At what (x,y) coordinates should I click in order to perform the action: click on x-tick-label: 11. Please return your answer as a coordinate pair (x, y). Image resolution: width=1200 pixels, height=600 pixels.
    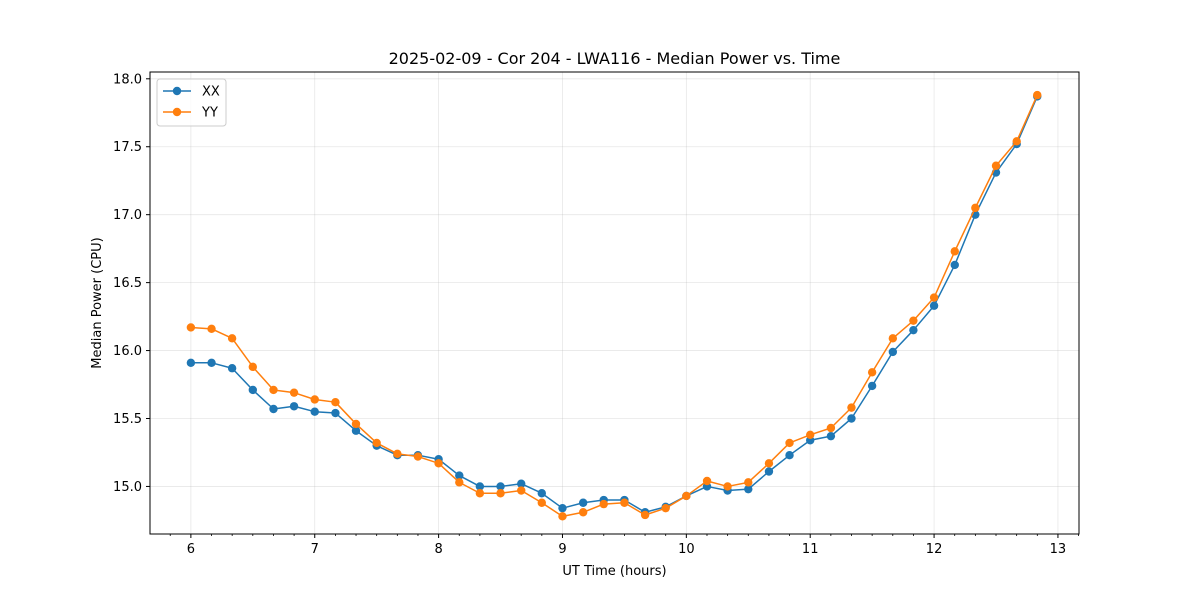
    Looking at the image, I should click on (810, 549).